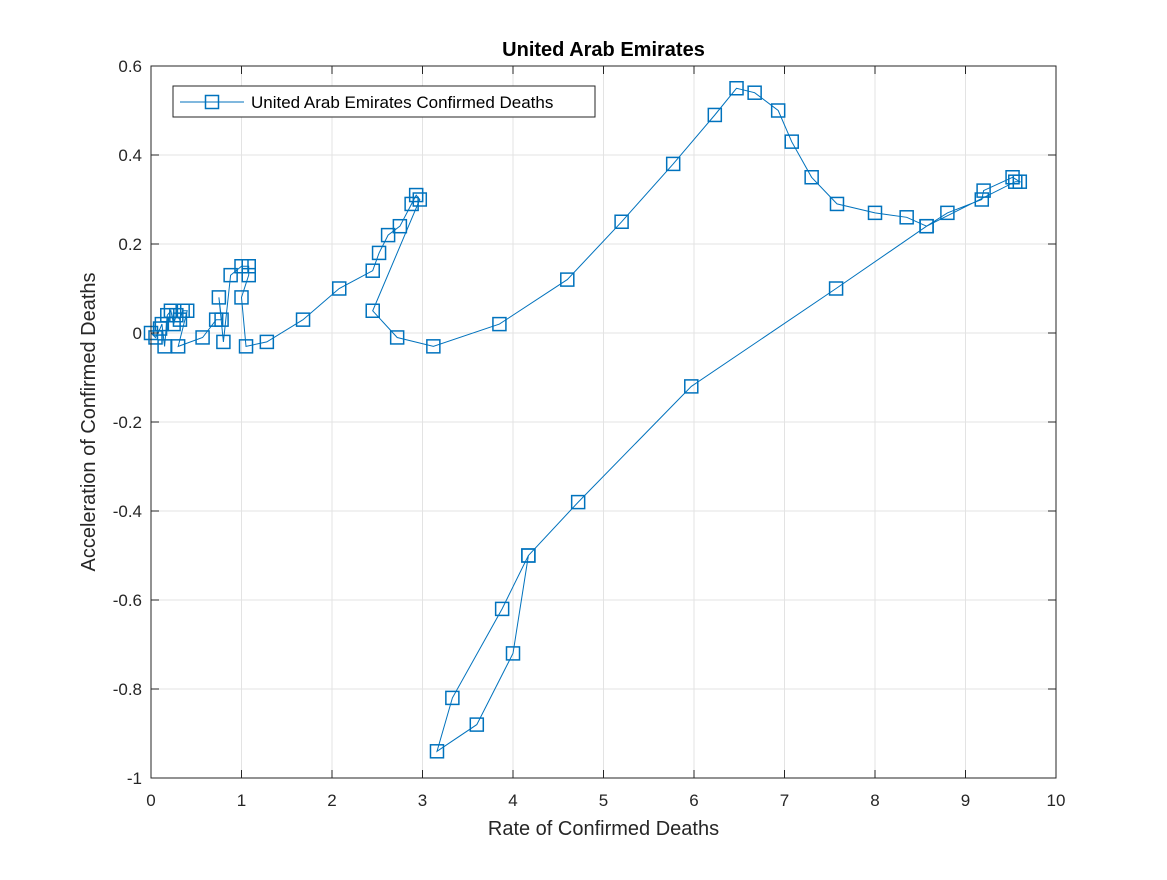  Describe the element at coordinates (422, 800) in the screenshot. I see `x-tick-label: 3` at that location.